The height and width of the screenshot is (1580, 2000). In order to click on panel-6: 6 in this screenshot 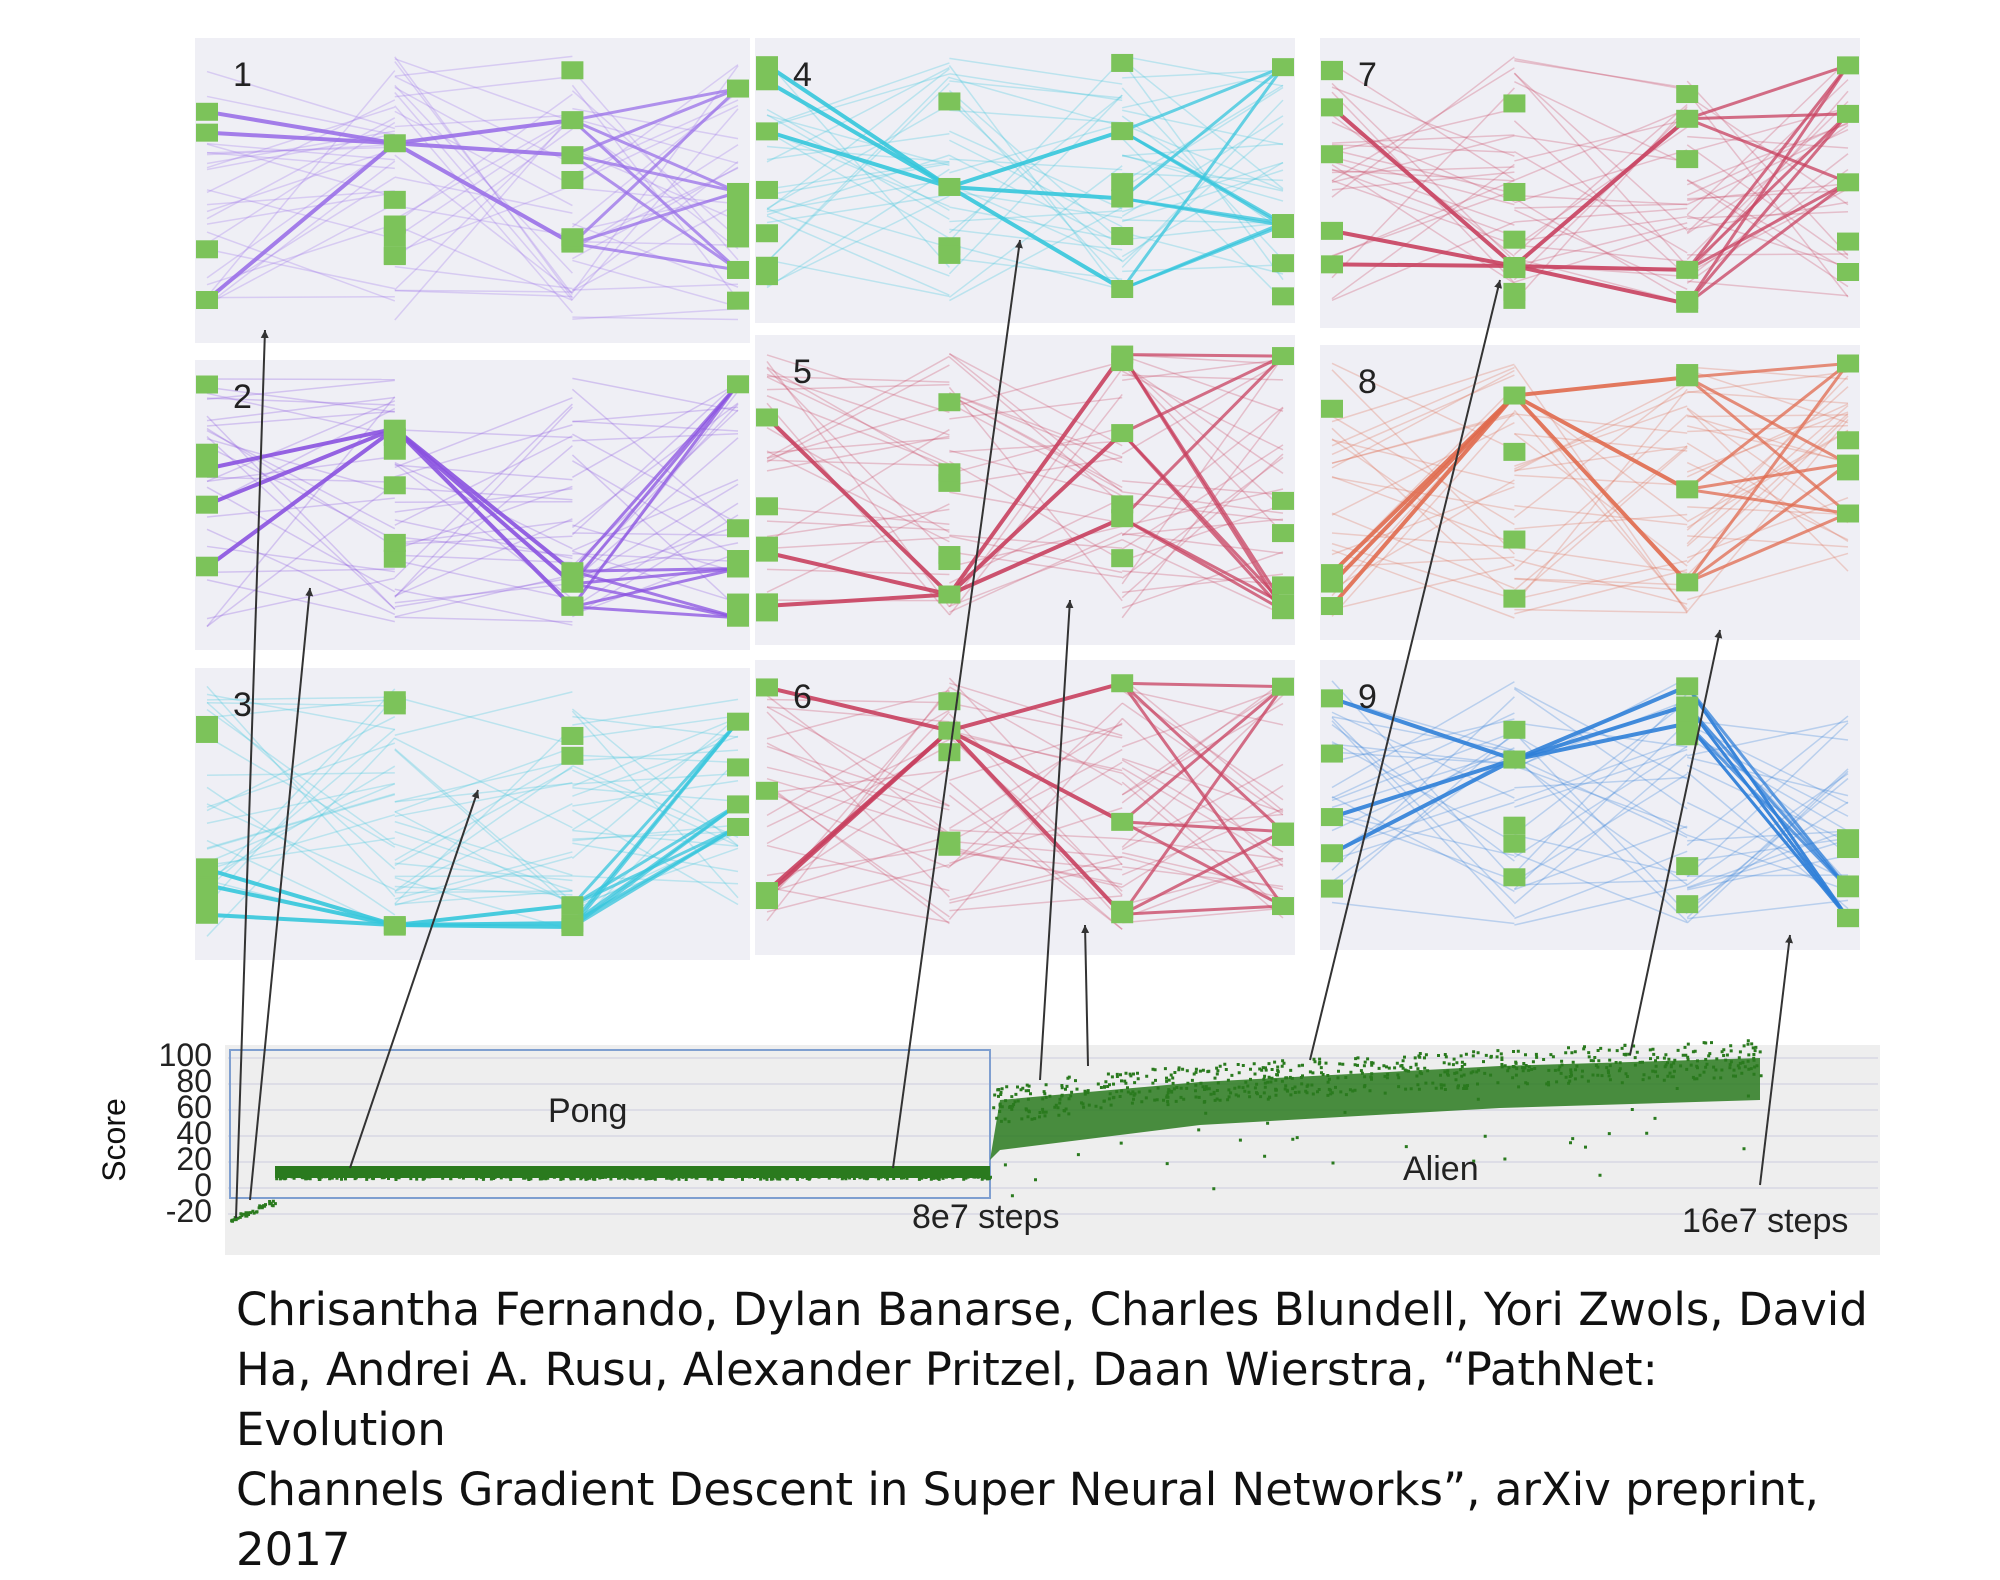, I will do `click(1025, 807)`.